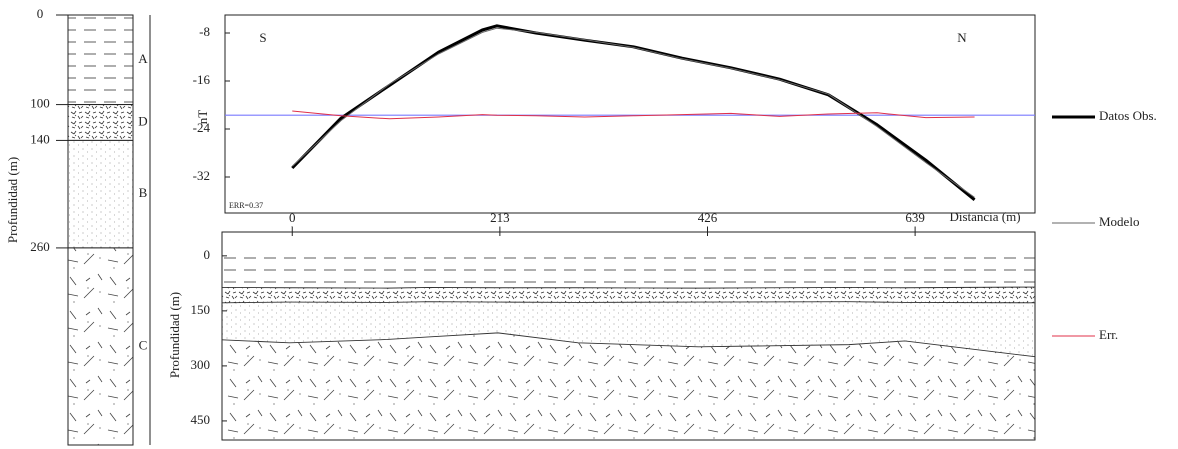 The image size is (1178, 449). I want to click on y-axis-label: nT, so click(202, 117).